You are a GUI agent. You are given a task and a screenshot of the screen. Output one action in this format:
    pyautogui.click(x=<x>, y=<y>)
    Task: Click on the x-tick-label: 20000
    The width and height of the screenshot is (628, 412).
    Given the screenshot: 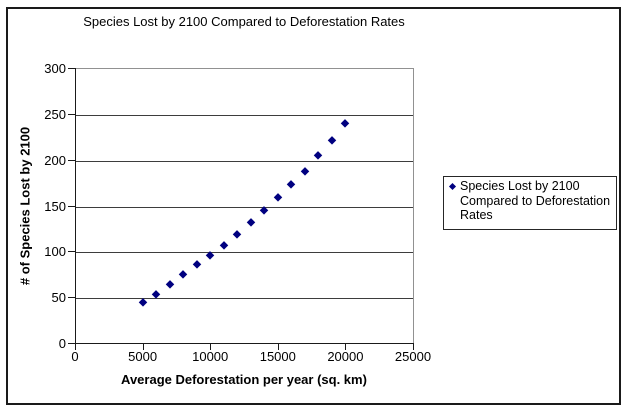 What is the action you would take?
    pyautogui.click(x=345, y=356)
    